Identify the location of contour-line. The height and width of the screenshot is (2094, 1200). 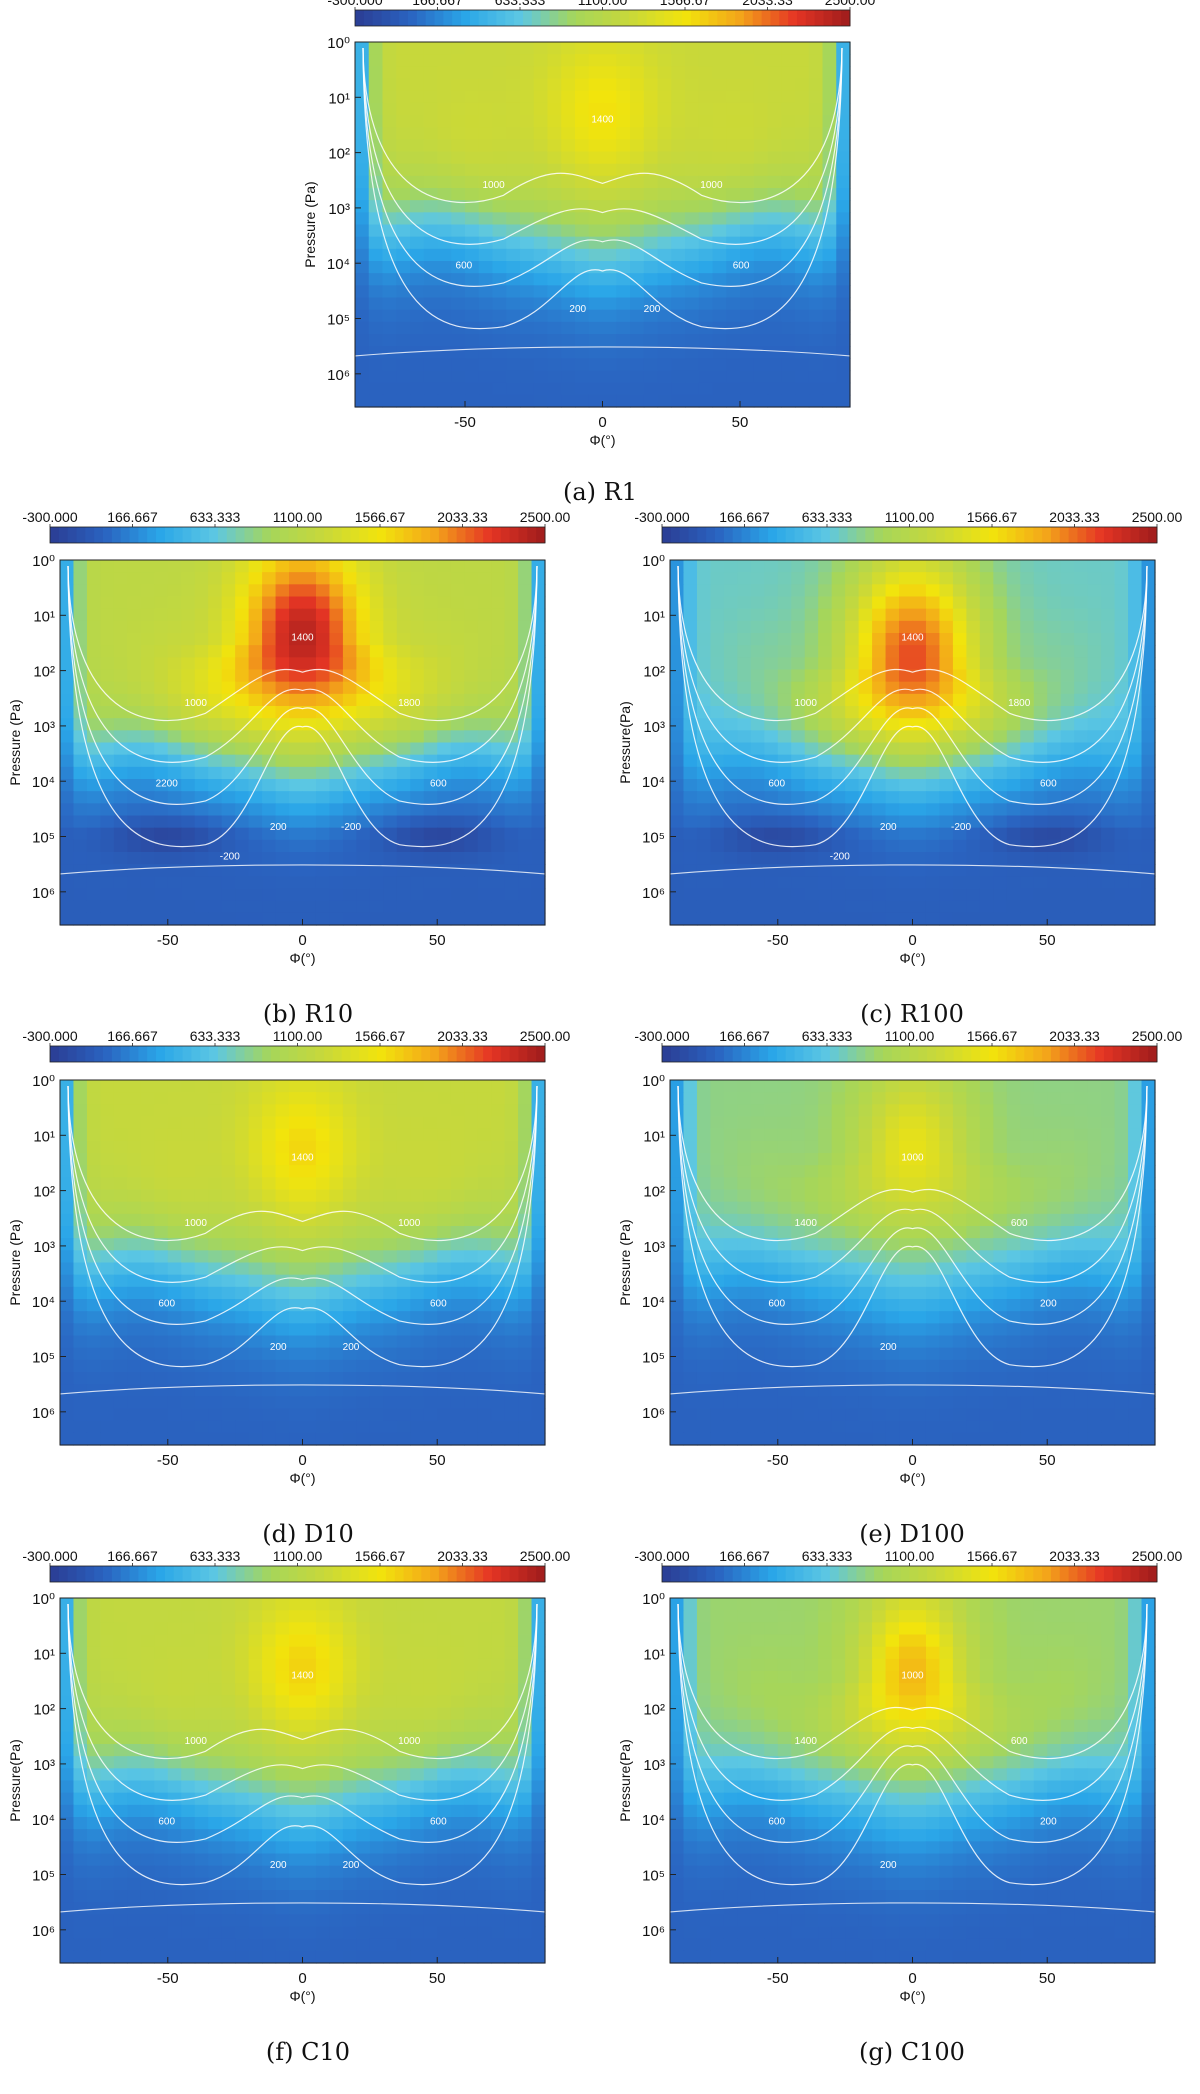
(602, 351).